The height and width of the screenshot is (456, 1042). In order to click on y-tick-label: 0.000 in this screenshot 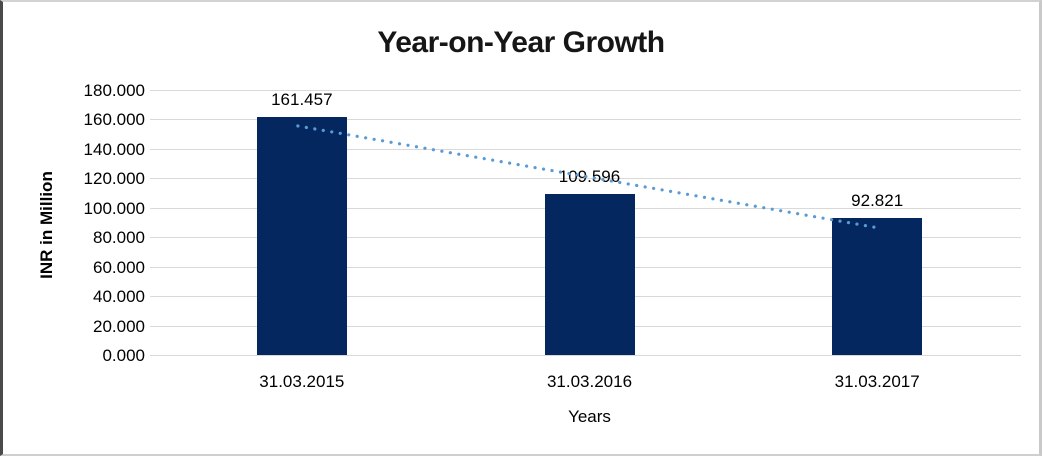, I will do `click(123, 355)`.